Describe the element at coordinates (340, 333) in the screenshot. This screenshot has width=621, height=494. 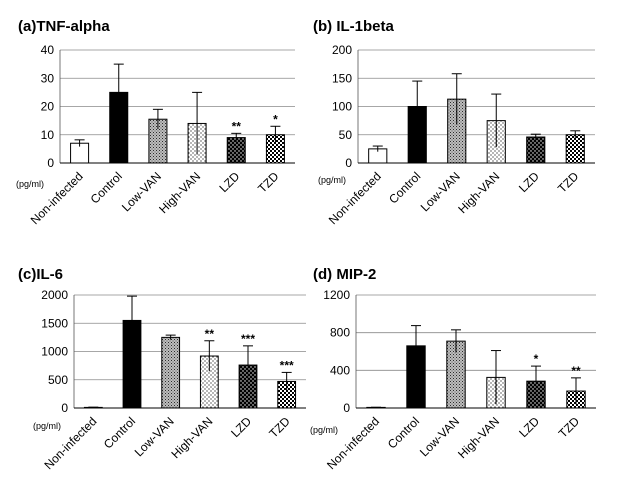
I see `y-tick-label: 800` at that location.